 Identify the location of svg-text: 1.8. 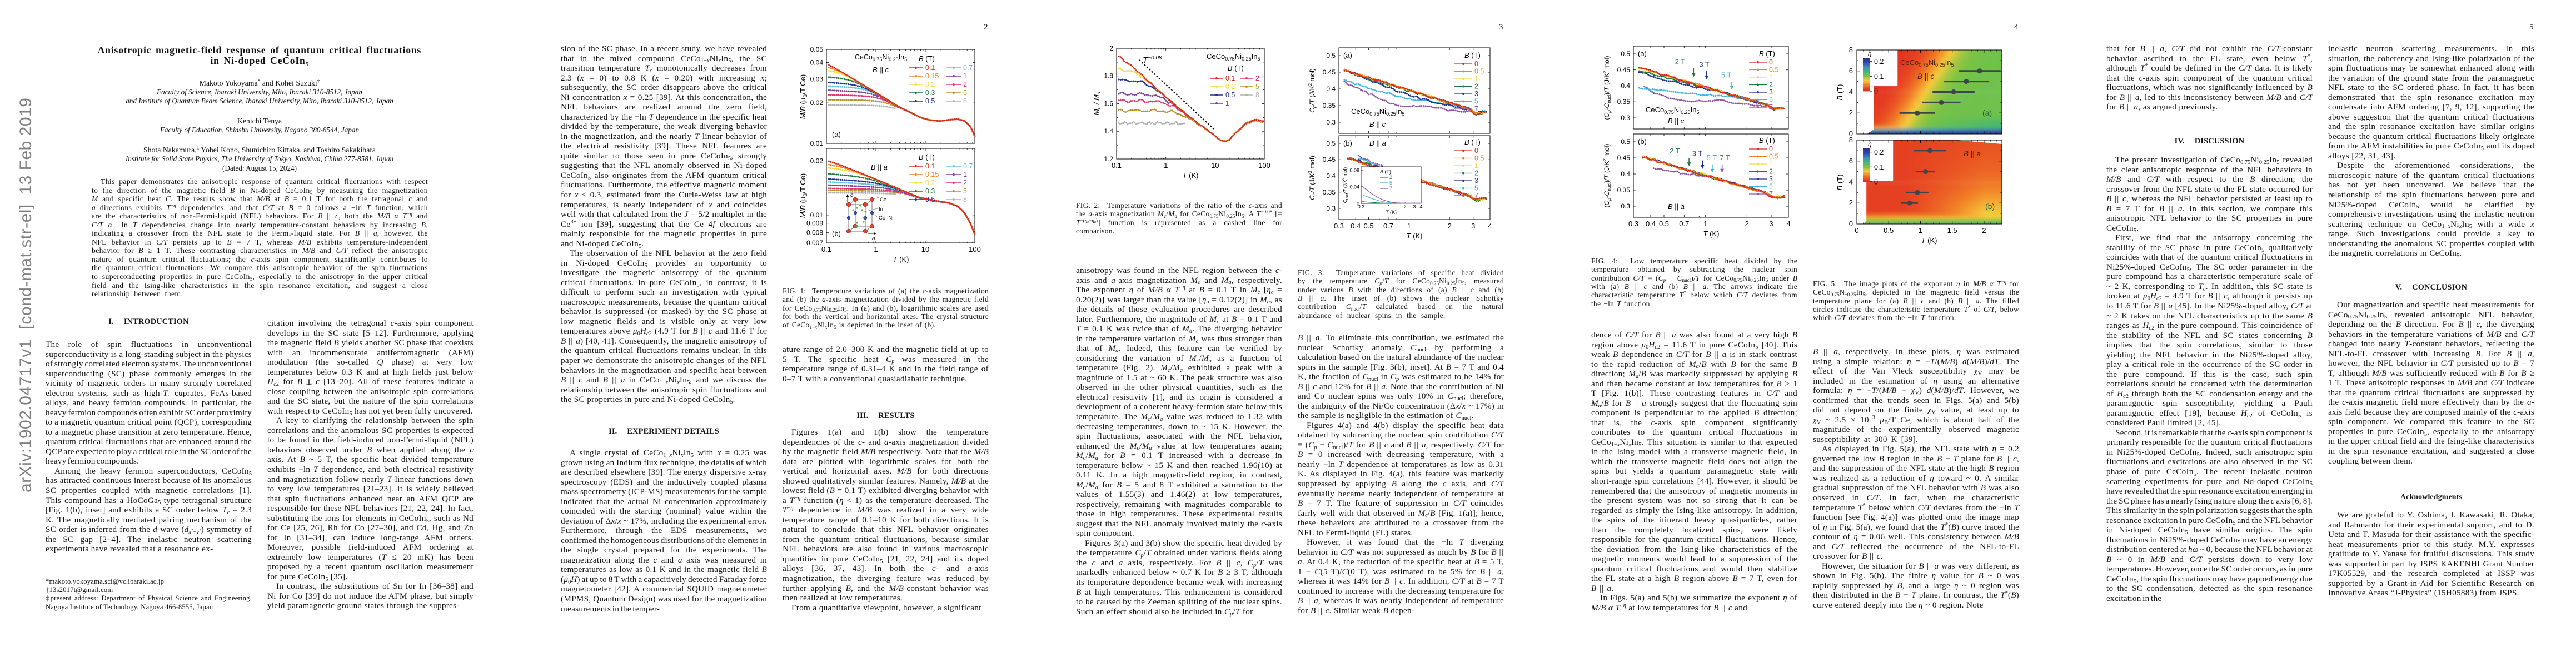
(1108, 76).